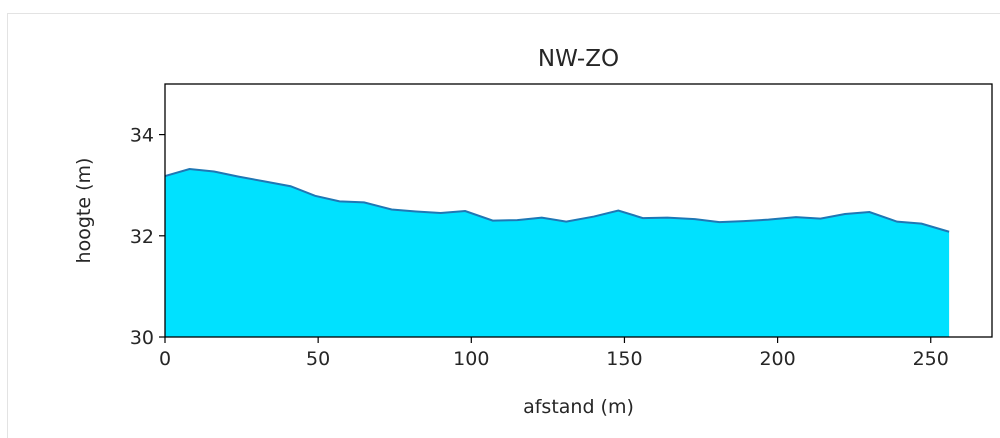  I want to click on x-tick-label: 250, so click(931, 359).